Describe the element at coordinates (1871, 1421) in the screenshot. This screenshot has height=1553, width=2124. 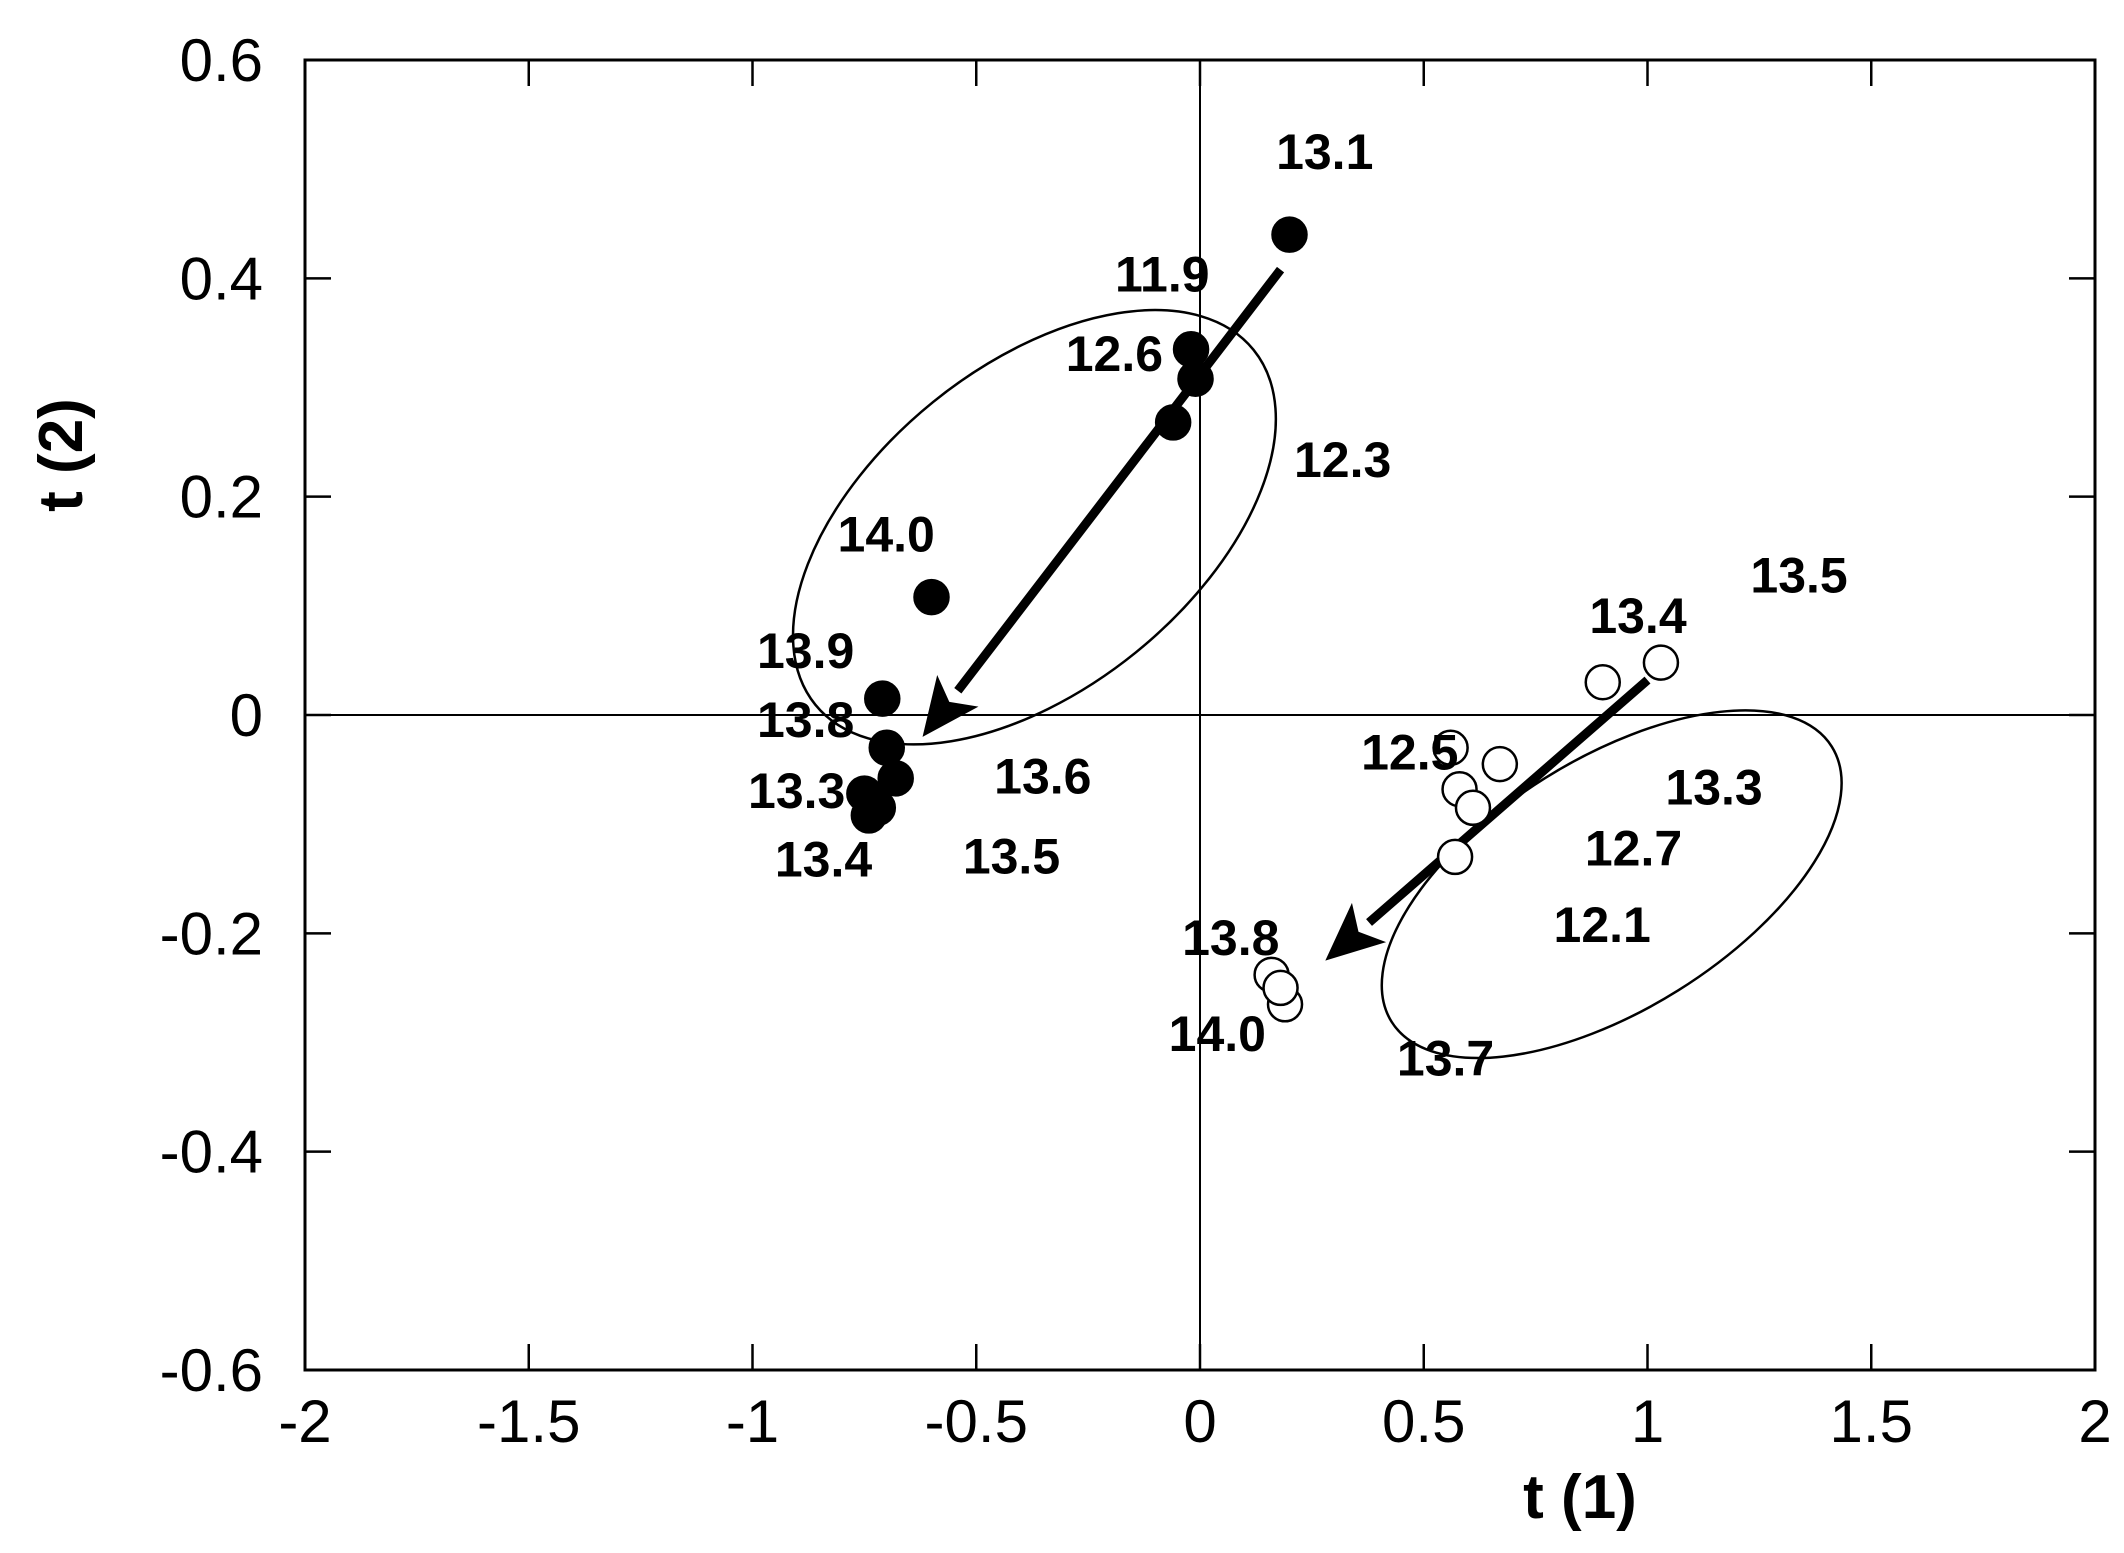
I see `x-tick-label: 1.5` at that location.